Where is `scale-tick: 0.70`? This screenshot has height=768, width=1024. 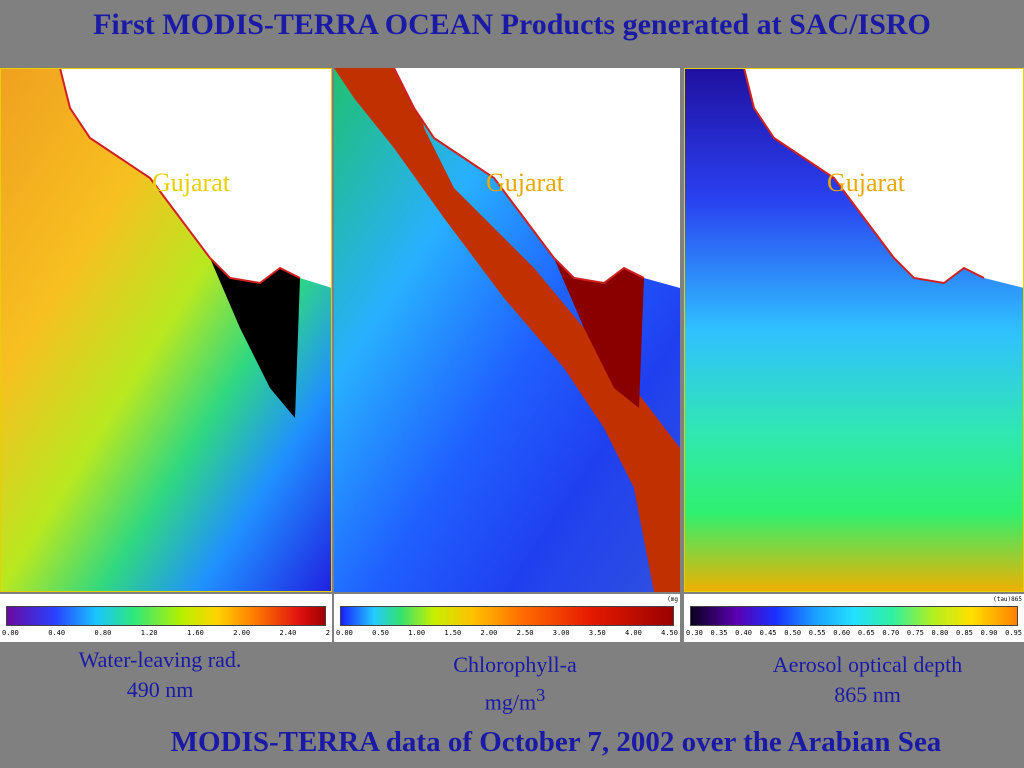 scale-tick: 0.70 is located at coordinates (891, 633).